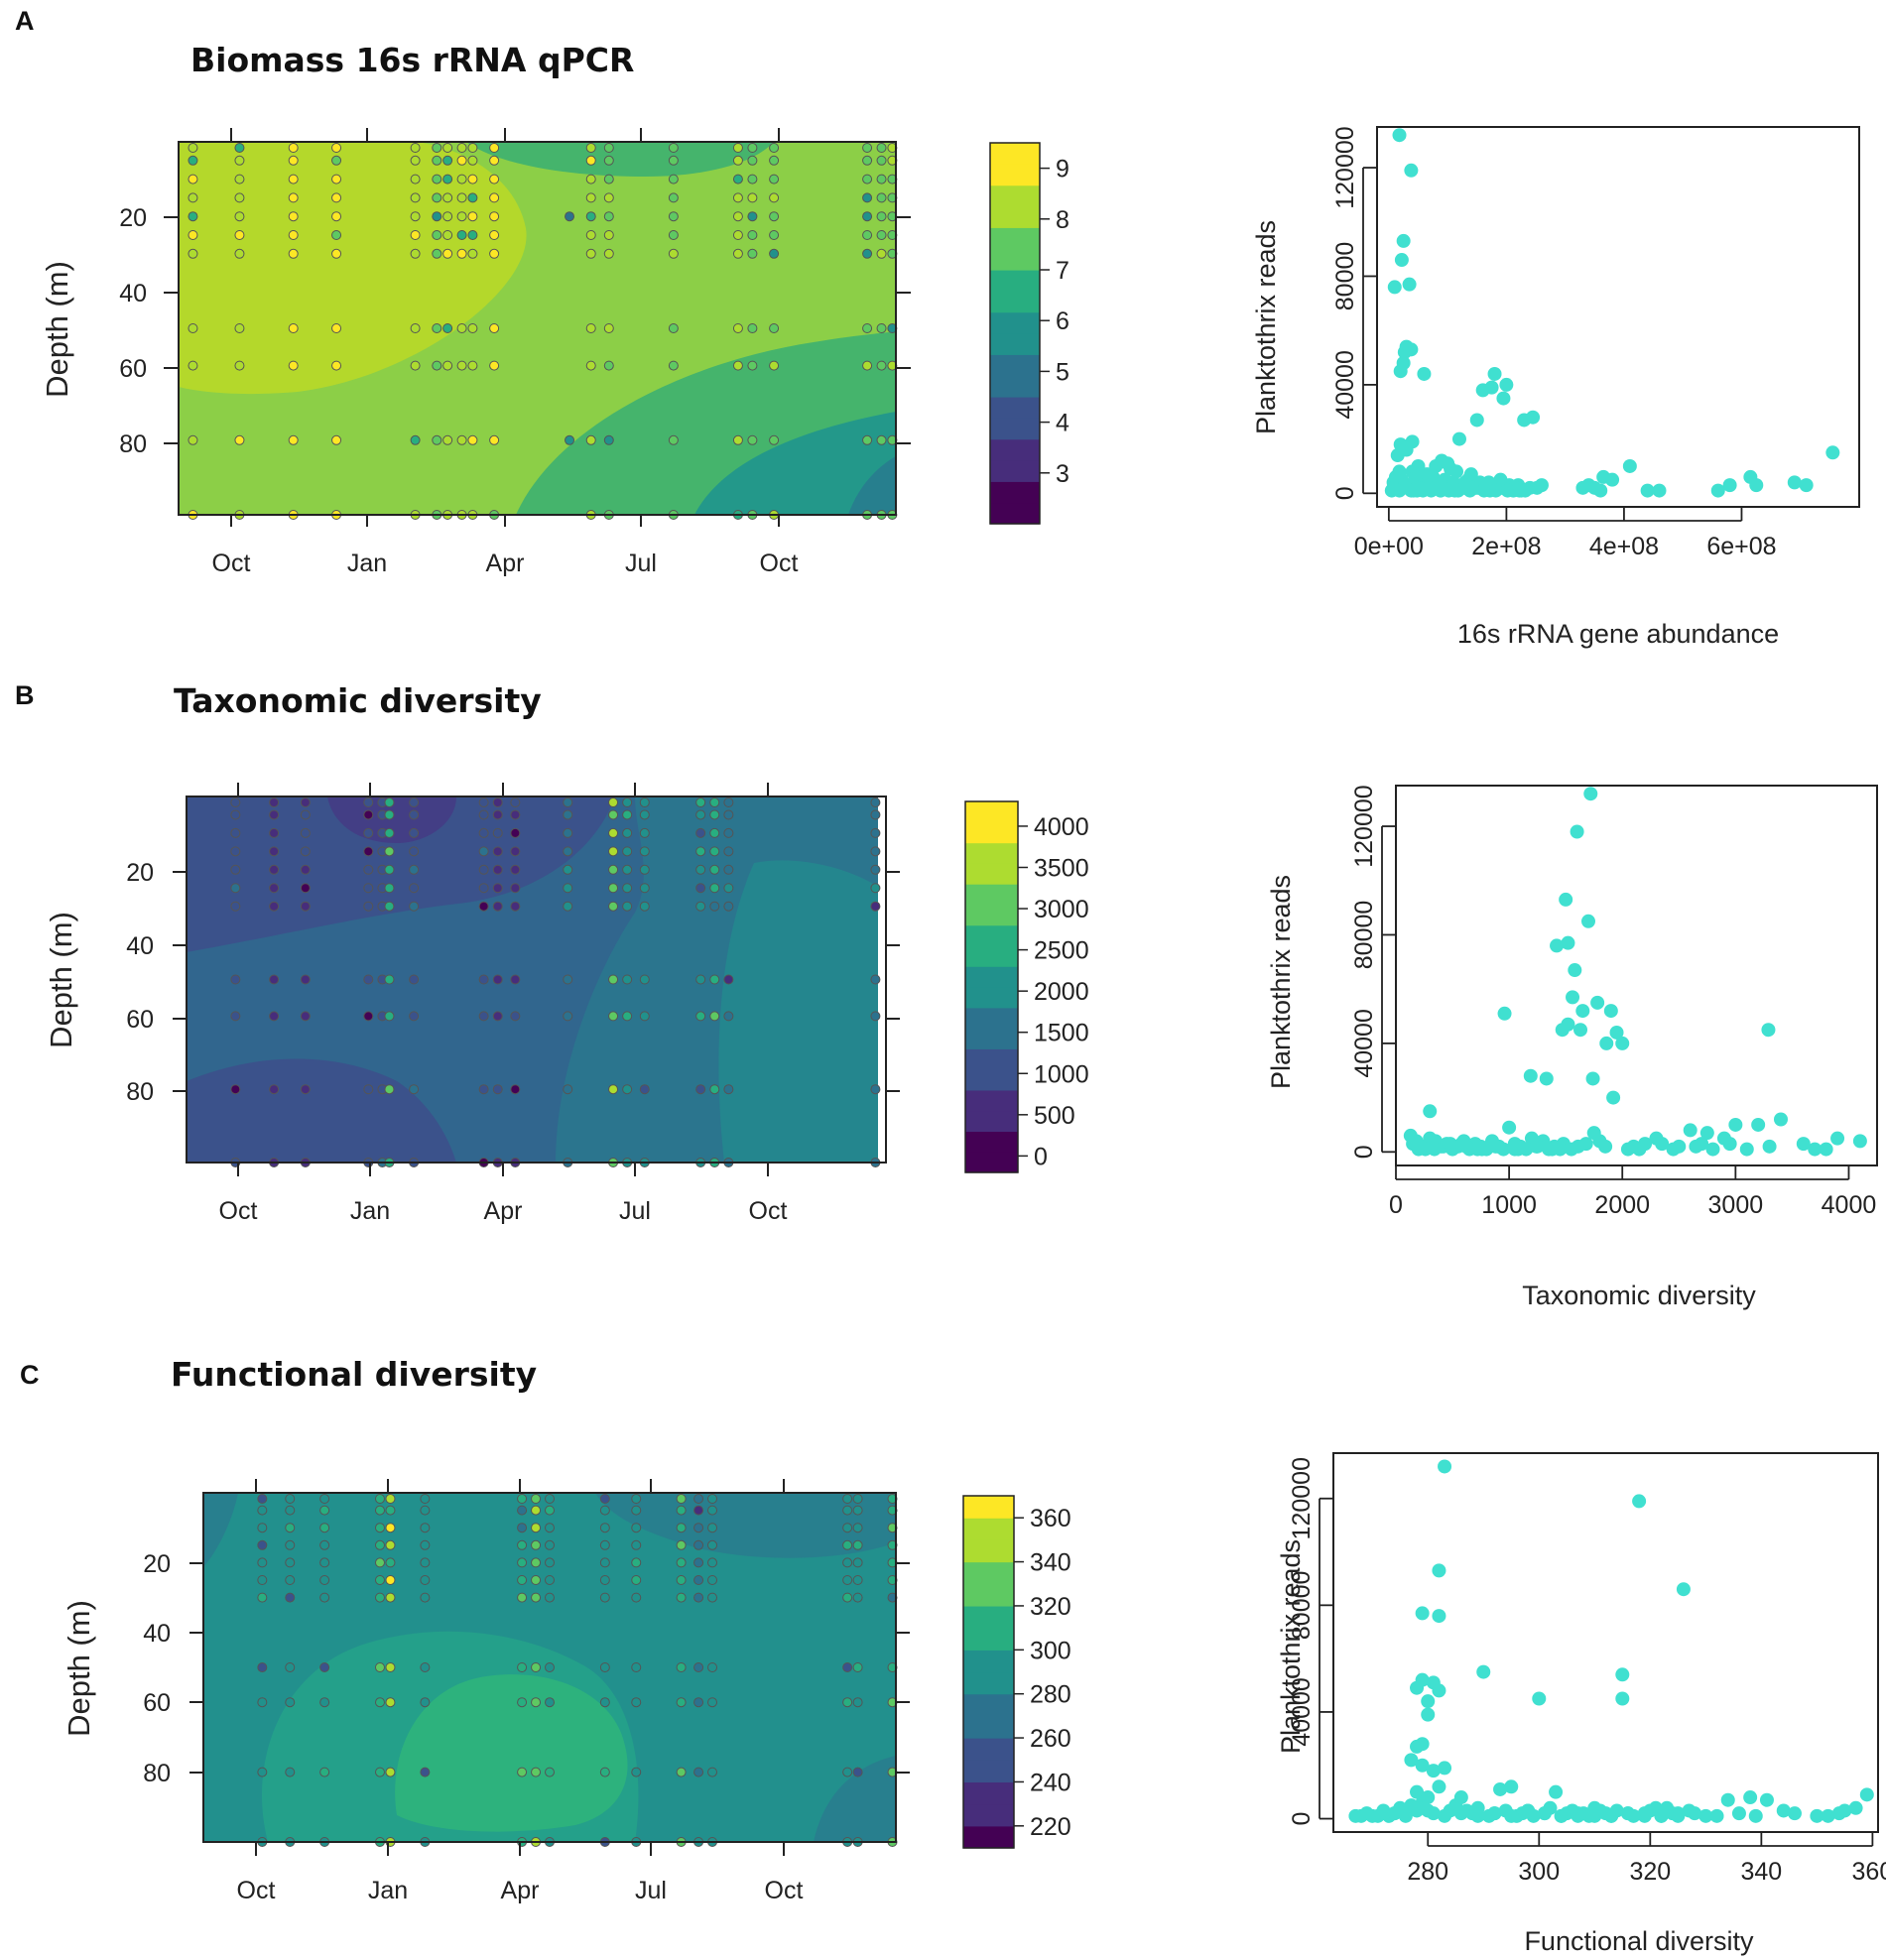 This screenshot has height=1960, width=1886. What do you see at coordinates (1302, 1819) in the screenshot?
I see `scatter-c-y-tick-label: 0` at bounding box center [1302, 1819].